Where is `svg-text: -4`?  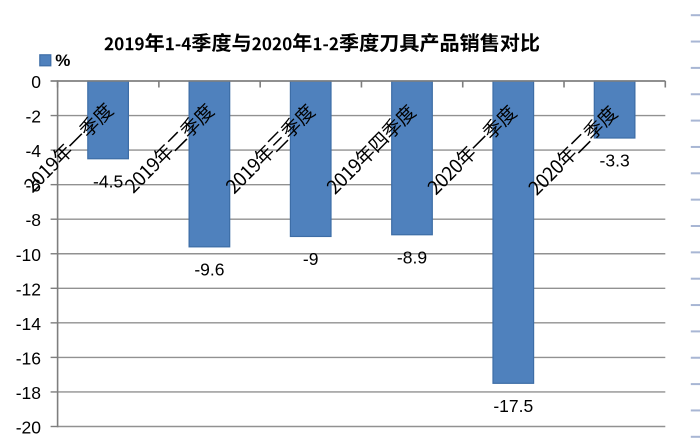 svg-text: -4 is located at coordinates (33, 151).